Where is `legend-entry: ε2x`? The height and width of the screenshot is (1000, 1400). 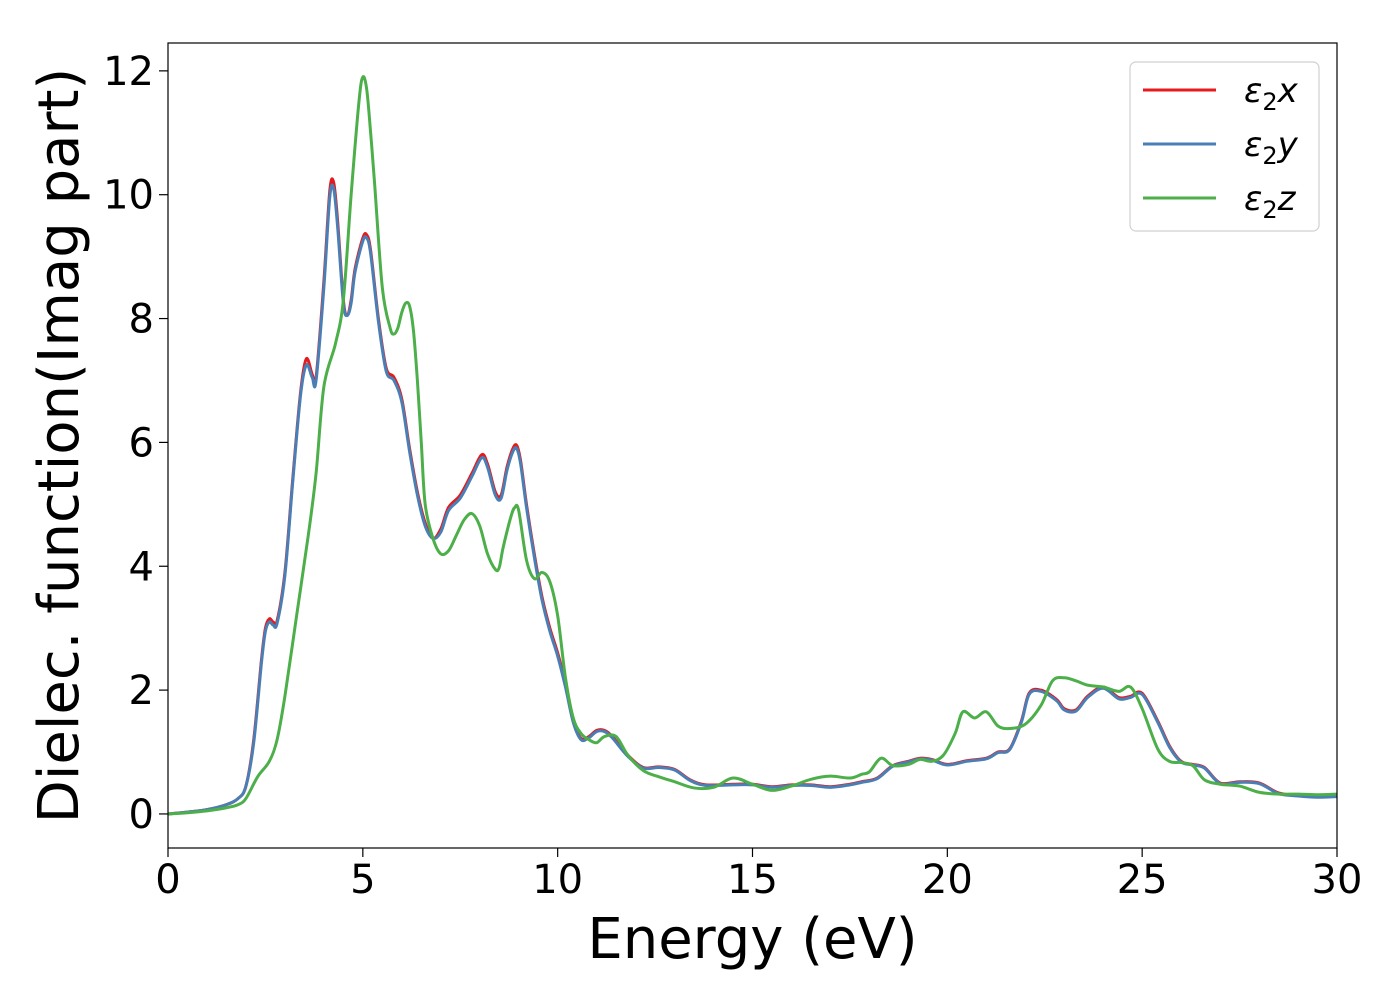
legend-entry: ε2x is located at coordinates (1271, 93).